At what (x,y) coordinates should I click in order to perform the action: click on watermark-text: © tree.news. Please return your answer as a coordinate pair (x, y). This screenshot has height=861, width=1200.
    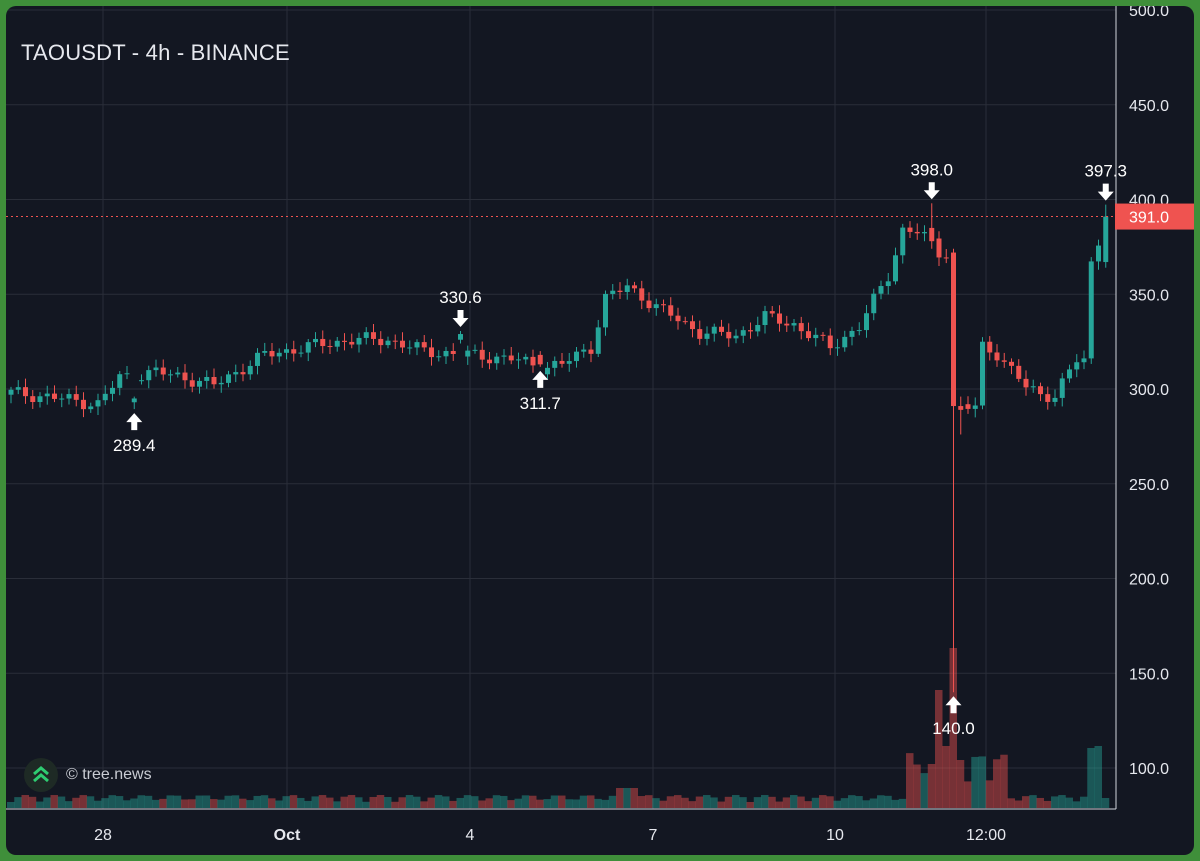
    Looking at the image, I should click on (109, 774).